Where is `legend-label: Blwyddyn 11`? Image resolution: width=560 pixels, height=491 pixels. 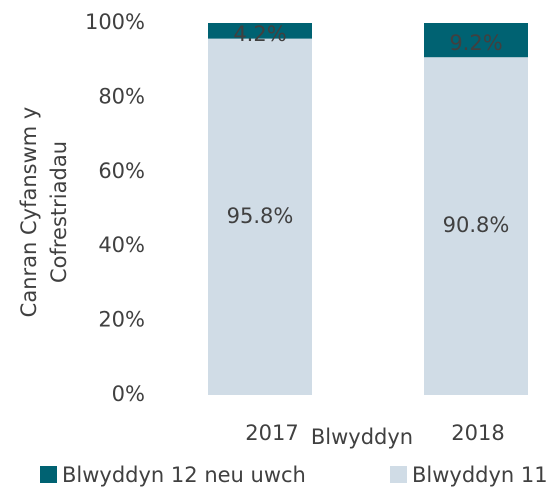
legend-label: Blwyddyn 11 is located at coordinates (480, 475).